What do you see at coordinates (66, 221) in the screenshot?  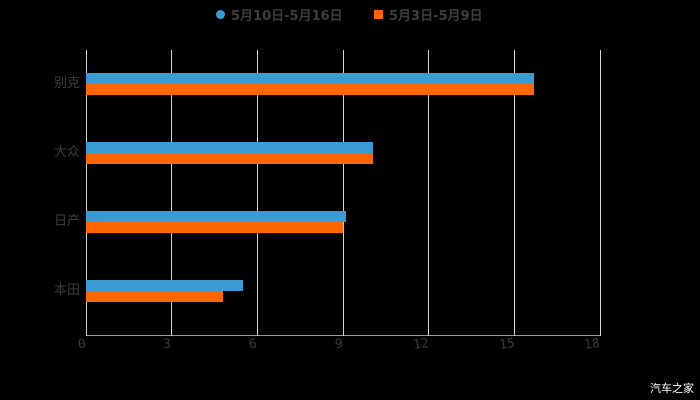 I see `category-label: 日产` at bounding box center [66, 221].